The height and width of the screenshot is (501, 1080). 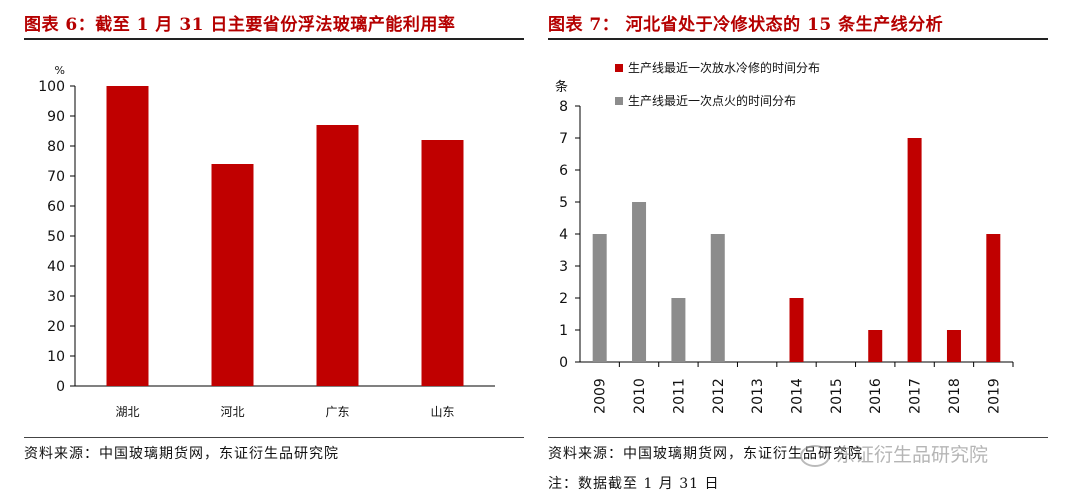 I want to click on x-tick-label: 2009, so click(x=601, y=396).